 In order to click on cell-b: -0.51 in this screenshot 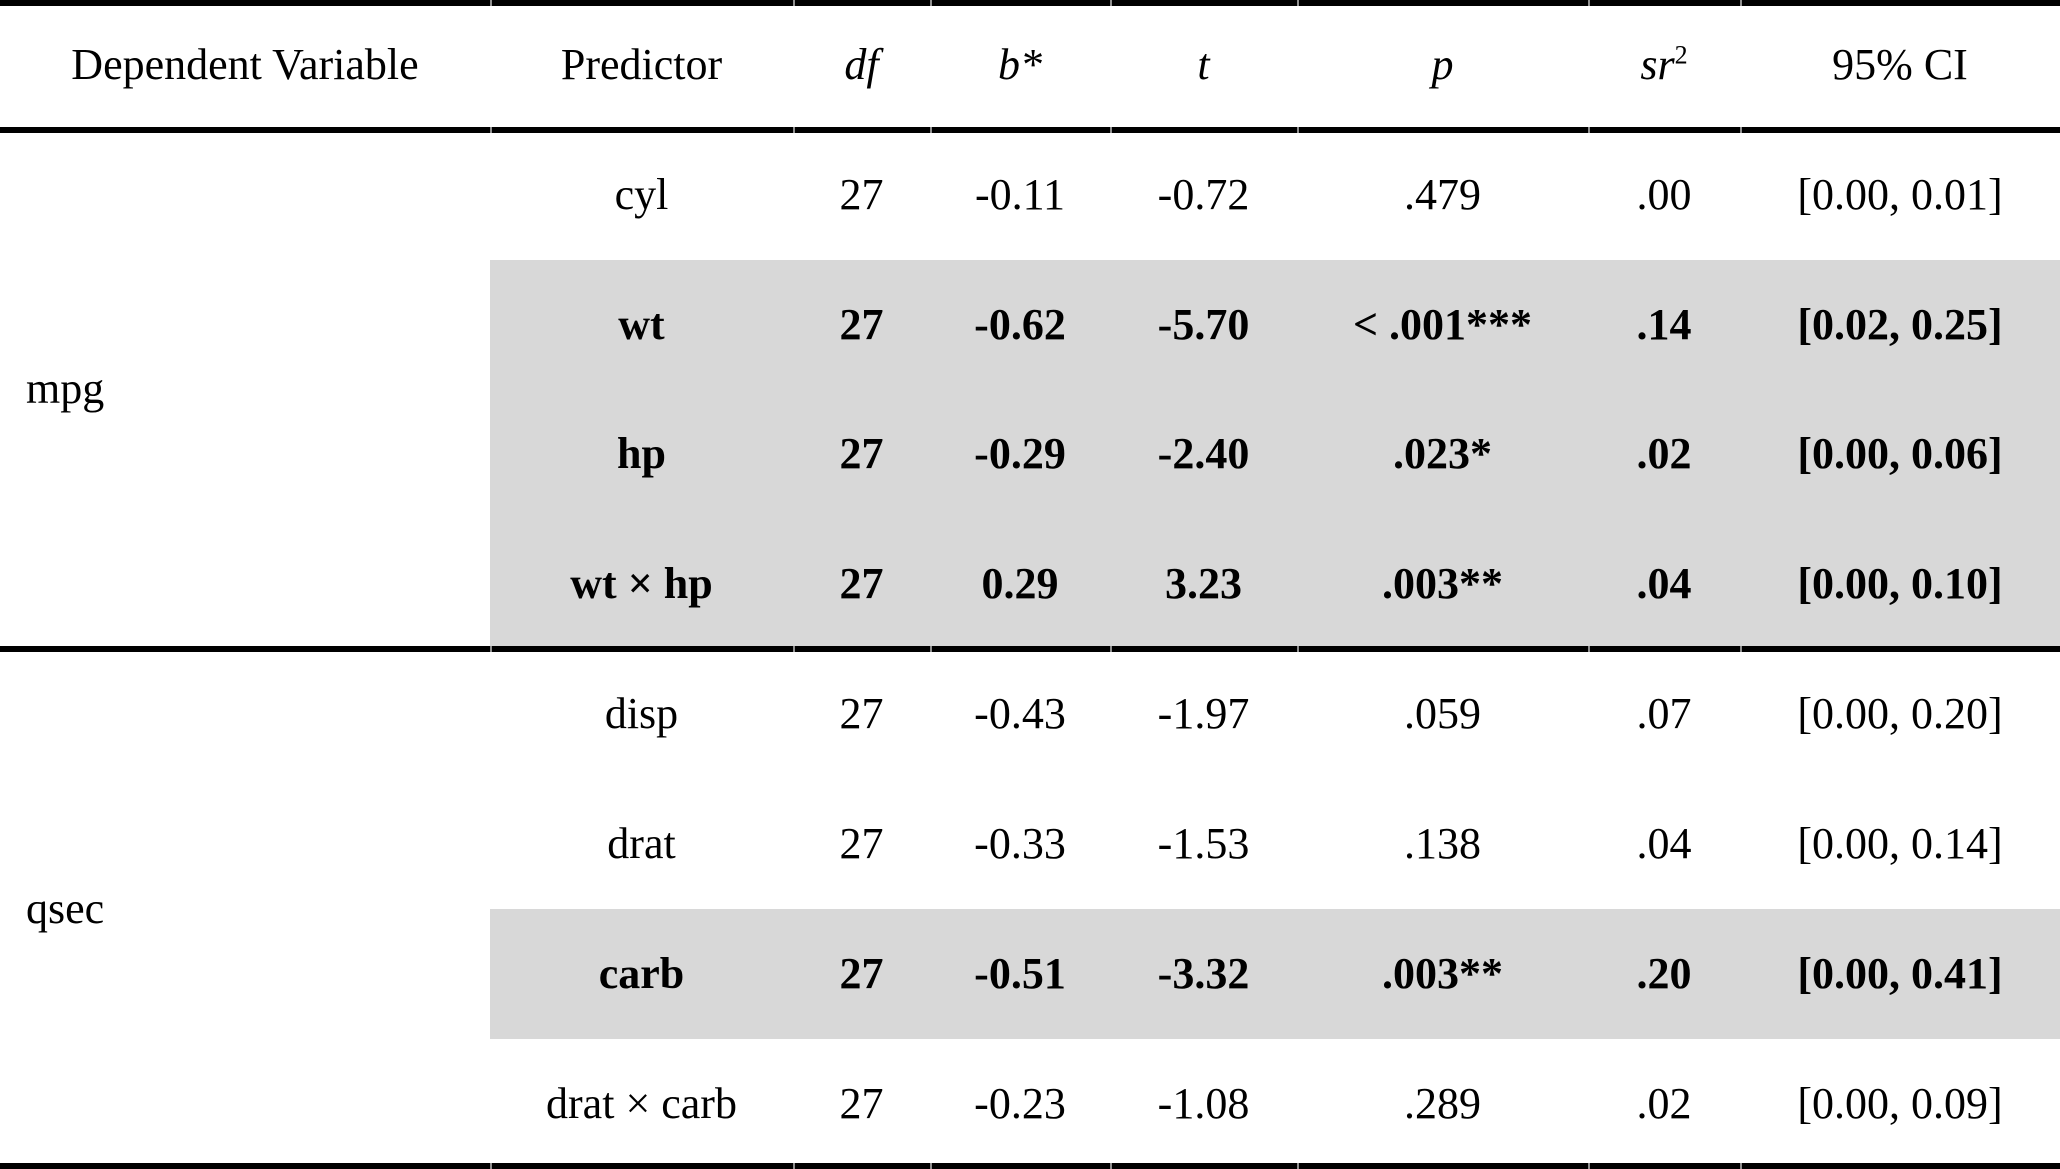, I will do `click(1020, 974)`.